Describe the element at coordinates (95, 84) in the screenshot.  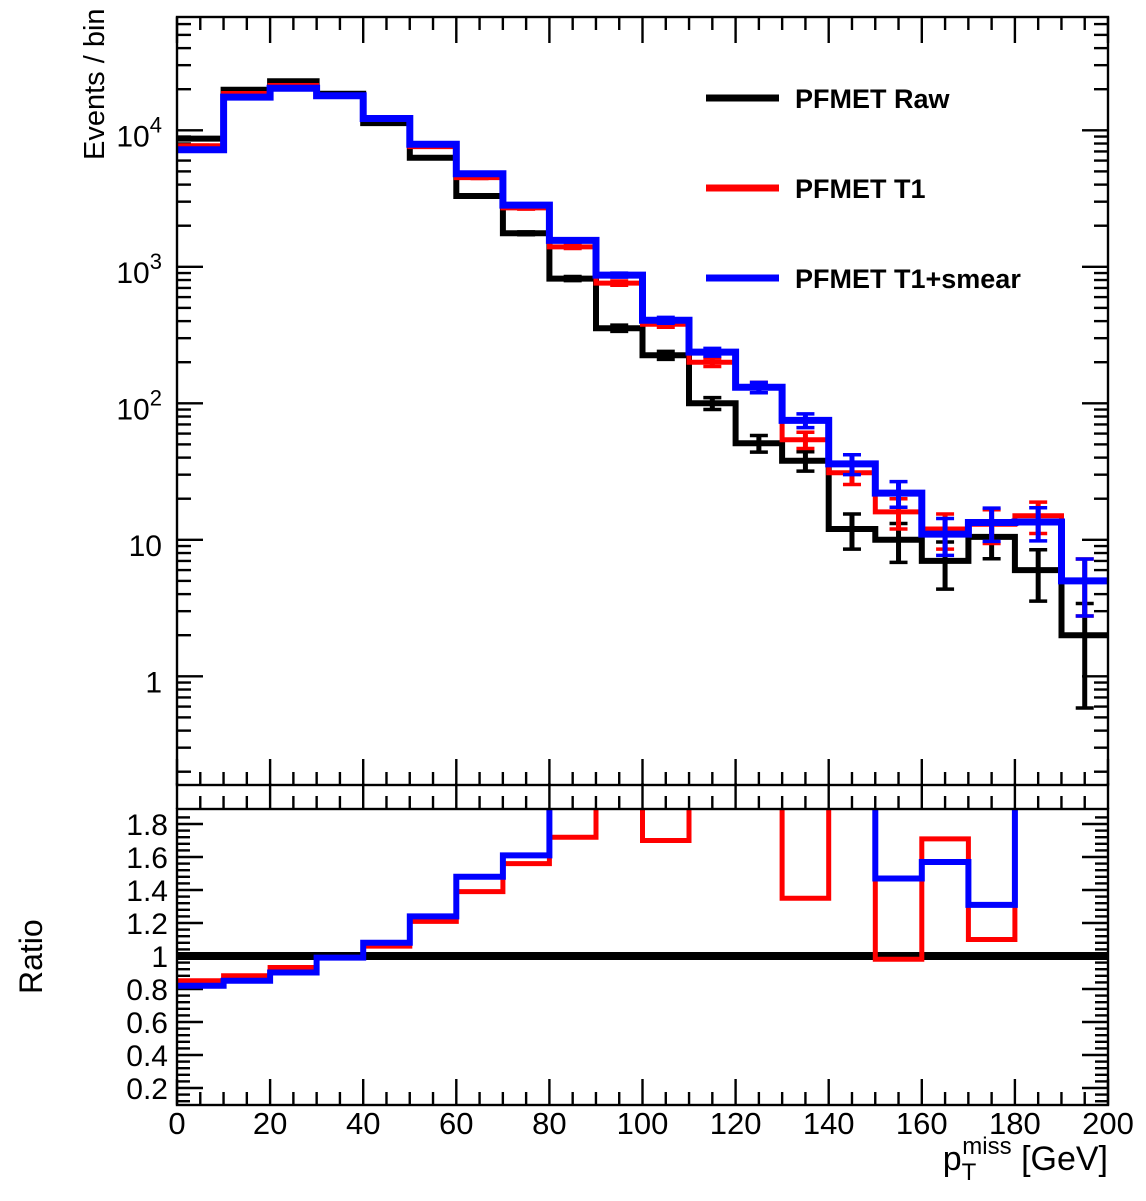
I see `y-axis-title-events: Events / bin` at that location.